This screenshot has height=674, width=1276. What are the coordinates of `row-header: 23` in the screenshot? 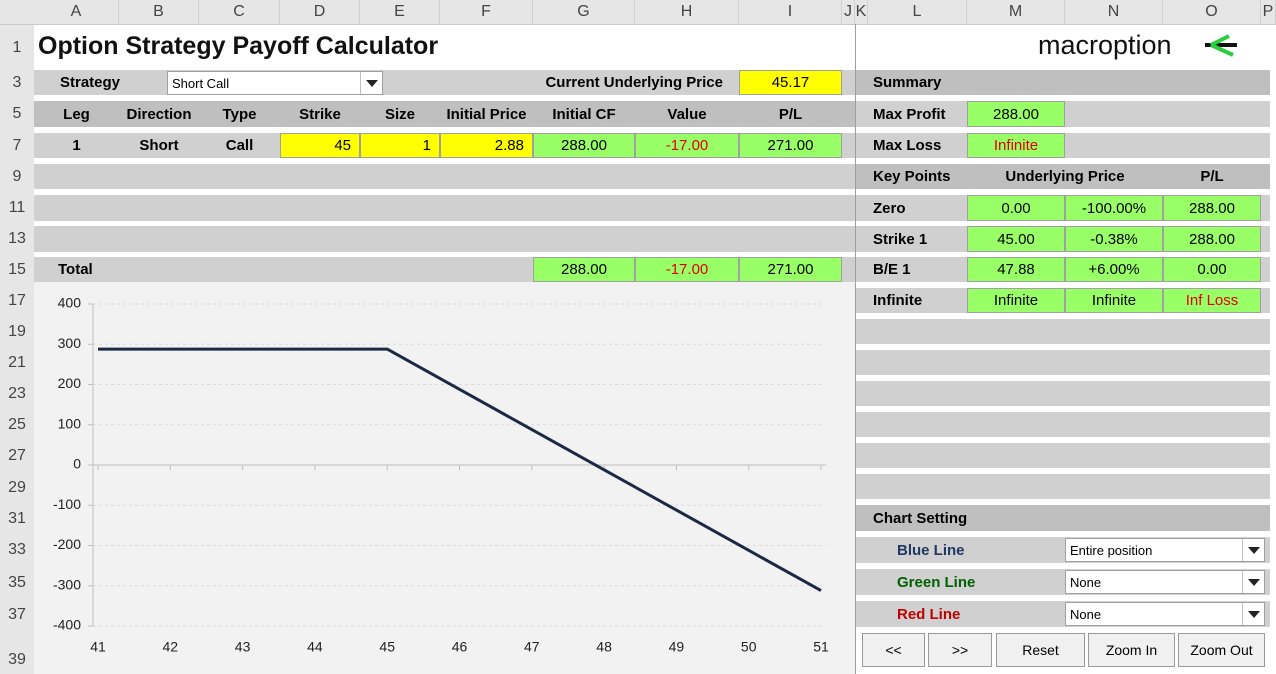 It's located at (17, 393).